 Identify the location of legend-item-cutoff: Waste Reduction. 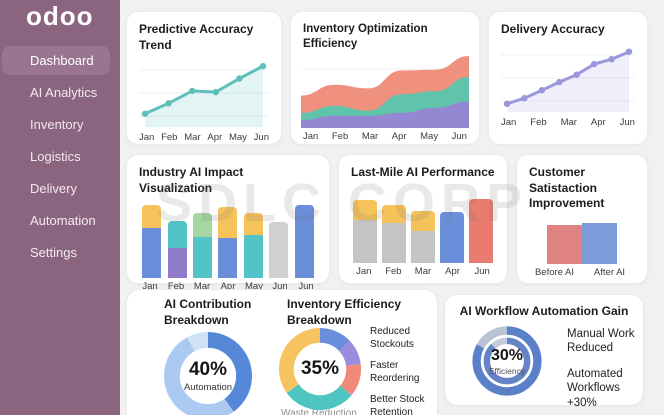
(319, 411).